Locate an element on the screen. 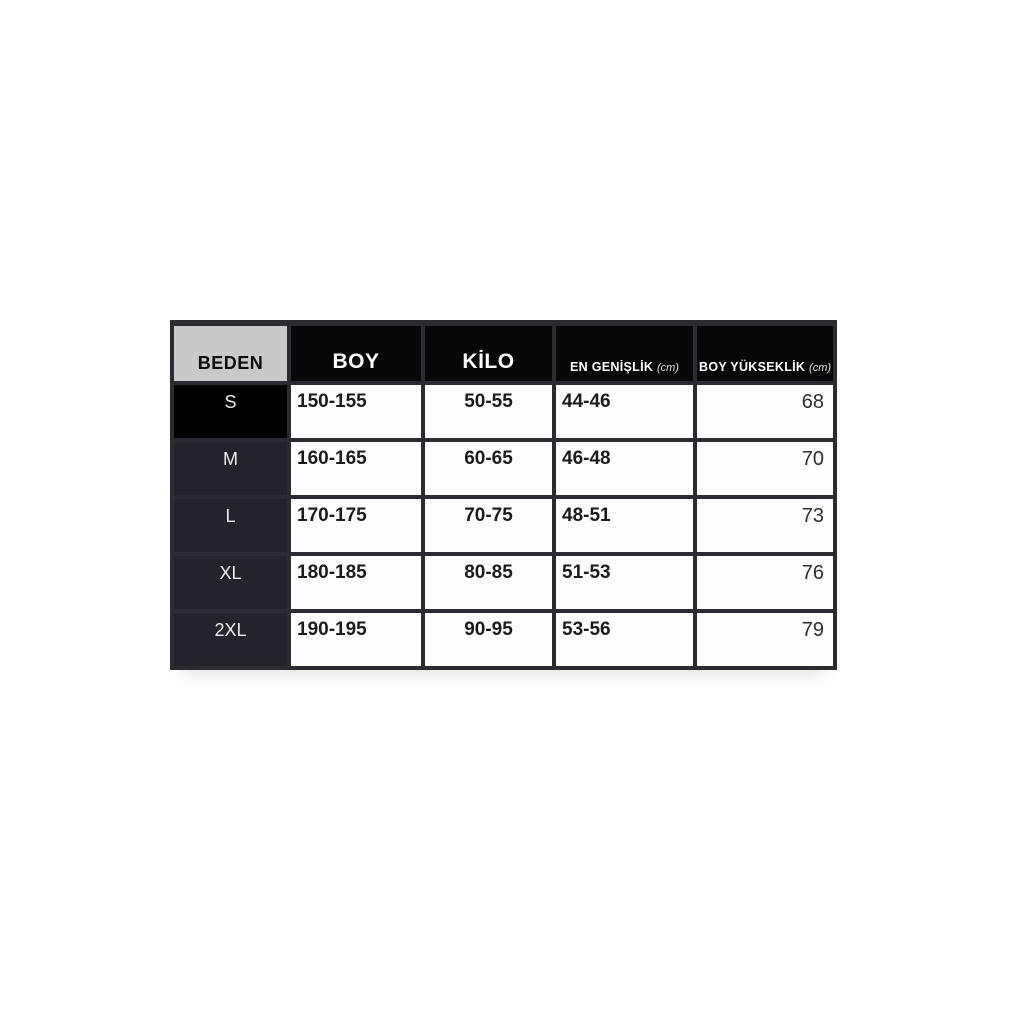  table-row-s: S 150-155 50-55 44-46 68 is located at coordinates (504, 411).